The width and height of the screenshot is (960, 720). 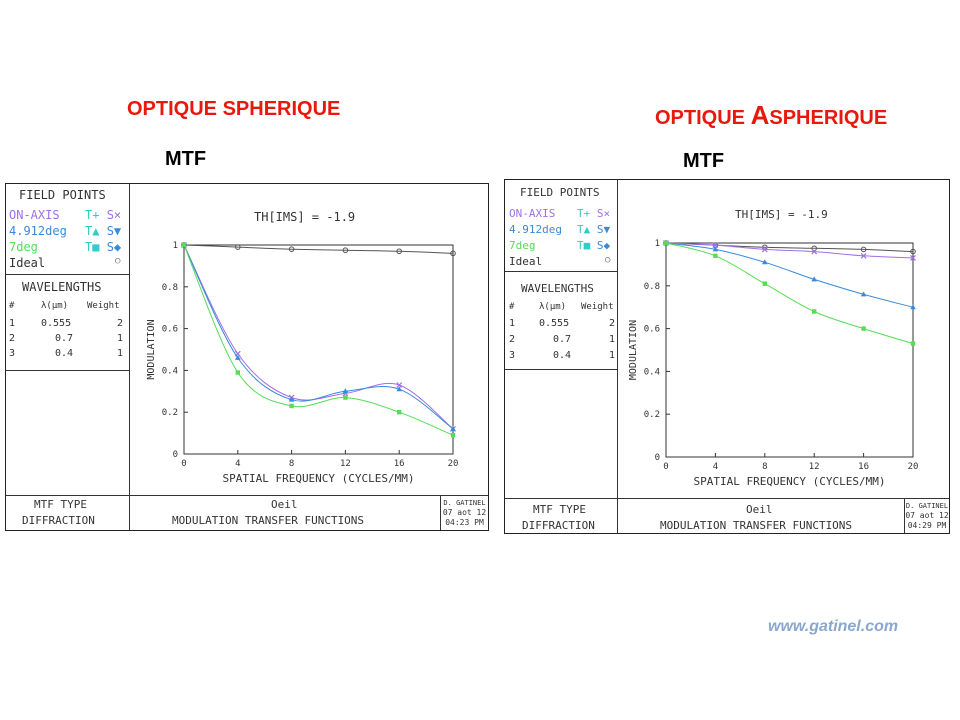 I want to click on website-link: www.gatinel.com, so click(x=833, y=626).